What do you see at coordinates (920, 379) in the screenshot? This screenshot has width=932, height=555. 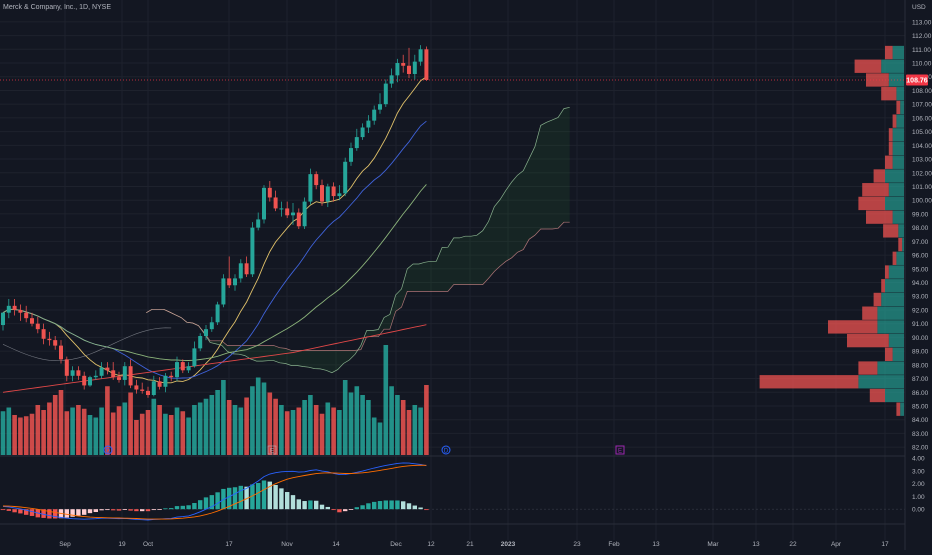 I see `price-tick-label: 87.00` at bounding box center [920, 379].